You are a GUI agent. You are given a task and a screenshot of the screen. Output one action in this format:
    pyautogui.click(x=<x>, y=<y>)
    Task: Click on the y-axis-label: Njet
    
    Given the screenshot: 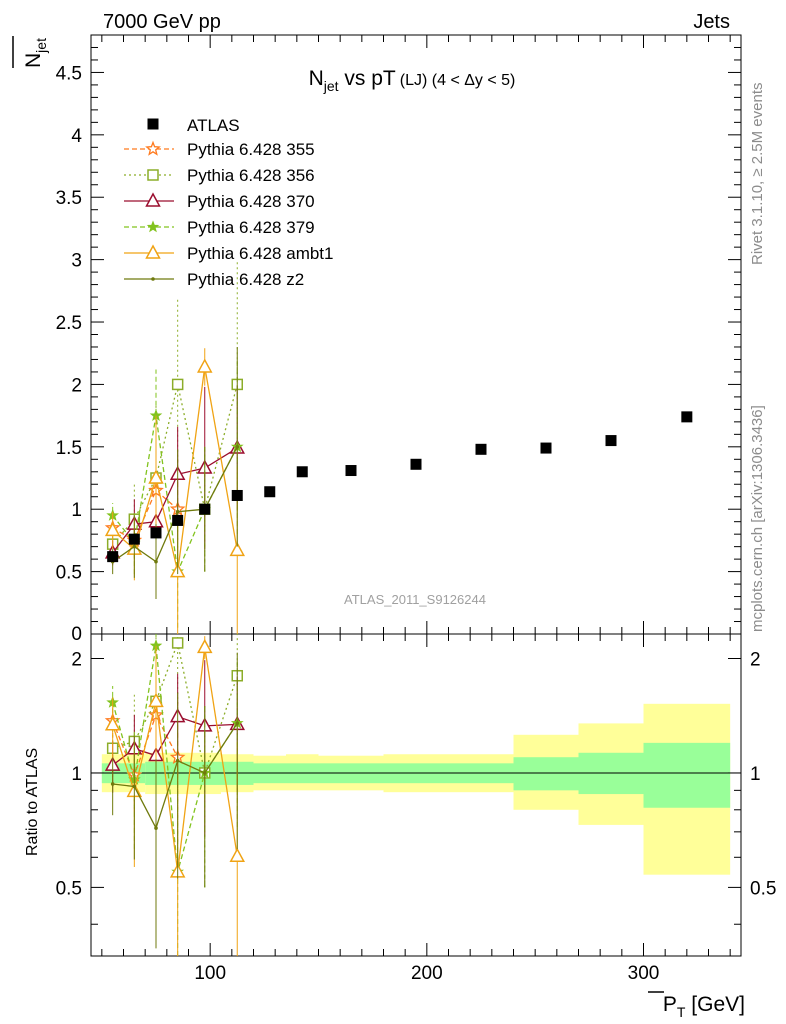 What is the action you would take?
    pyautogui.click(x=30, y=52)
    